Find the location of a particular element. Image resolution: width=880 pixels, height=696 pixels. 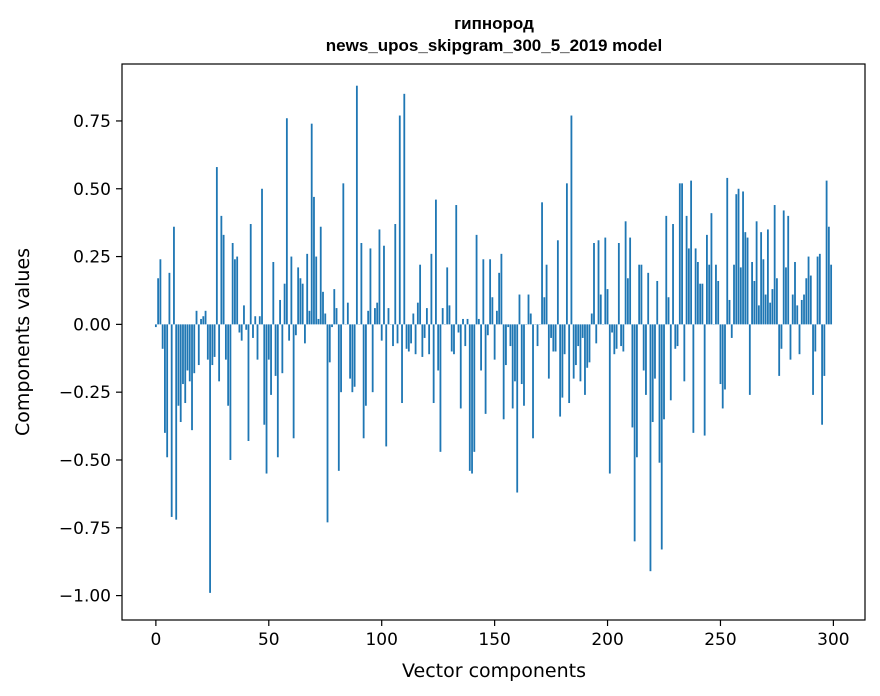

x-tick-label: 250 is located at coordinates (720, 640).